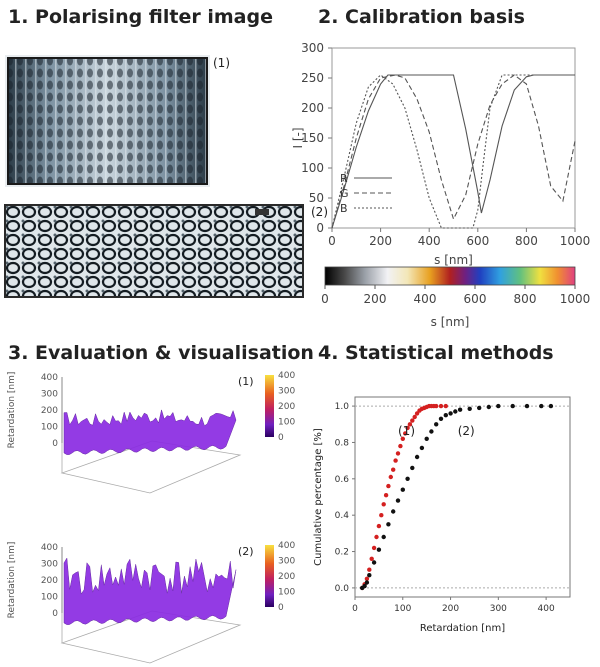 This screenshot has width=600, height=667. I want to click on y-axis-label: Cumulative percentage [%], so click(318, 497).